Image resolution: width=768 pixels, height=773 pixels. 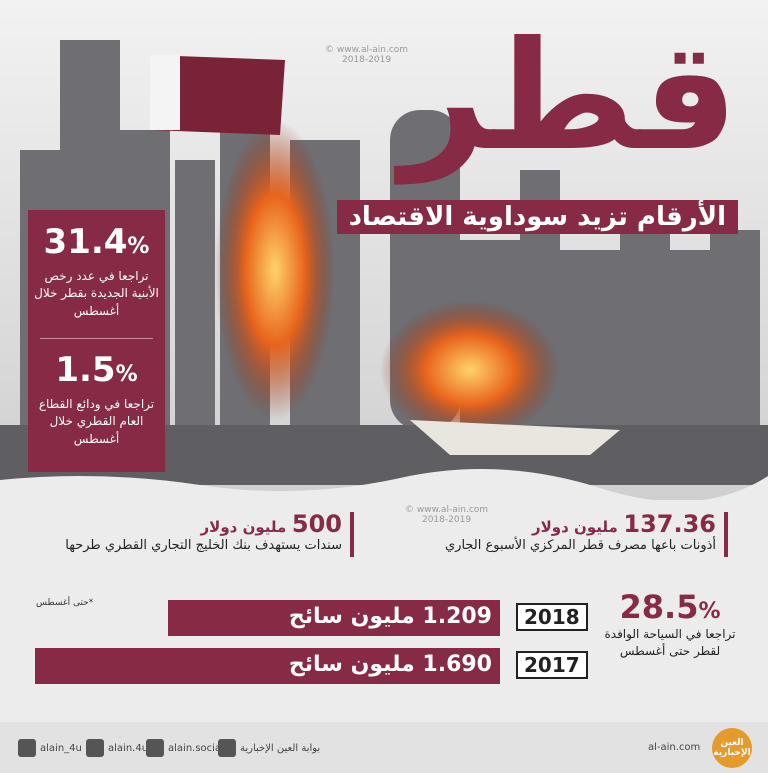 What do you see at coordinates (280, 748) in the screenshot?
I see `youtube-channel: بوابة العين الإخبارية` at bounding box center [280, 748].